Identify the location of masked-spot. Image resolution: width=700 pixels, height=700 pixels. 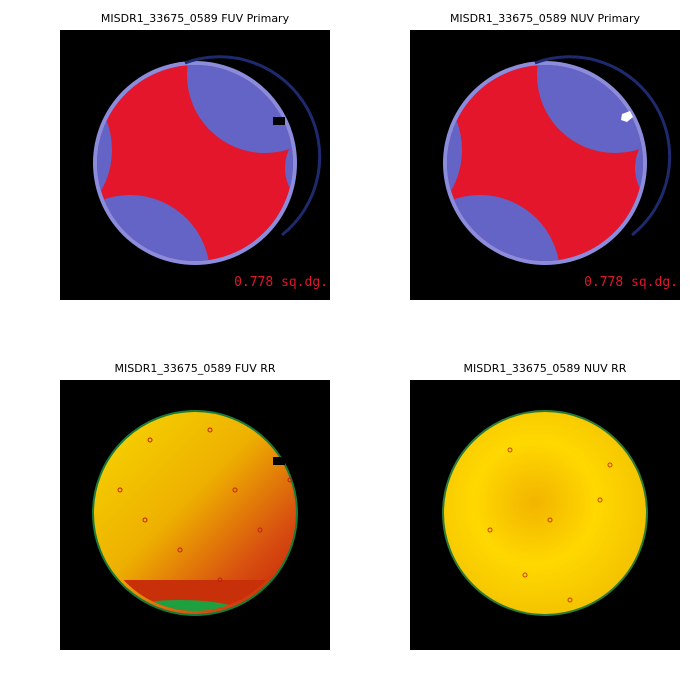
(627, 116).